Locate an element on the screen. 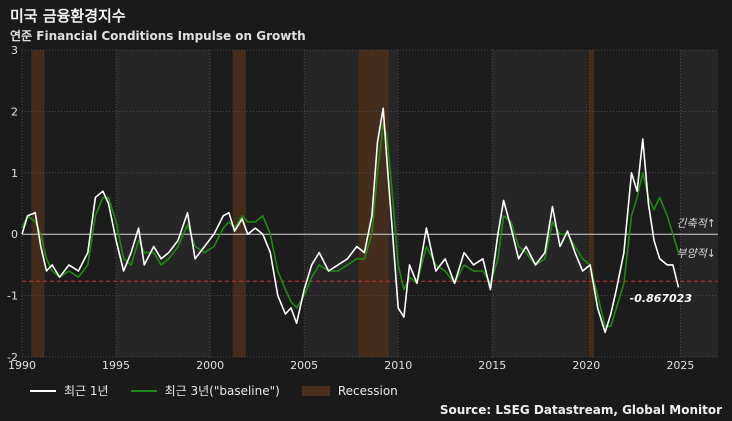 The image size is (732, 421). x-tick-label: 2015 is located at coordinates (492, 365).